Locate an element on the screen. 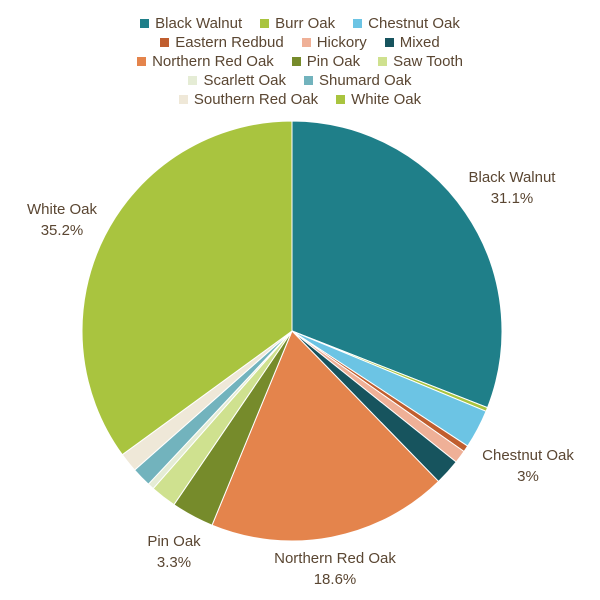 The height and width of the screenshot is (600, 600). legend-item-saw-tooth: Saw Tooth is located at coordinates (420, 61).